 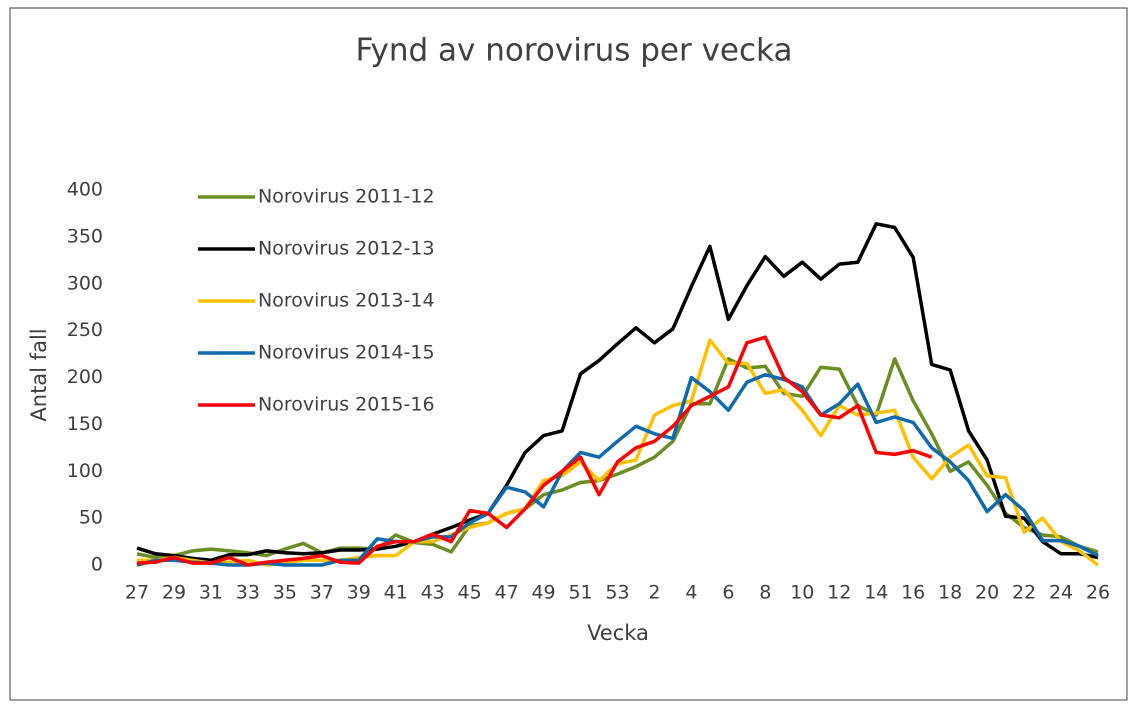 I want to click on x-tick-label: 29, so click(x=174, y=593).